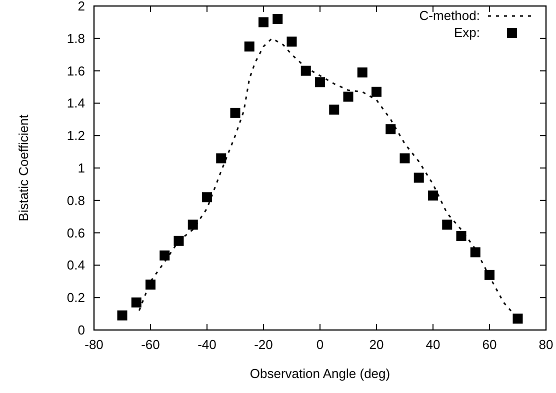  I want to click on x-axis-title: Observation Angle (deg), so click(320, 373).